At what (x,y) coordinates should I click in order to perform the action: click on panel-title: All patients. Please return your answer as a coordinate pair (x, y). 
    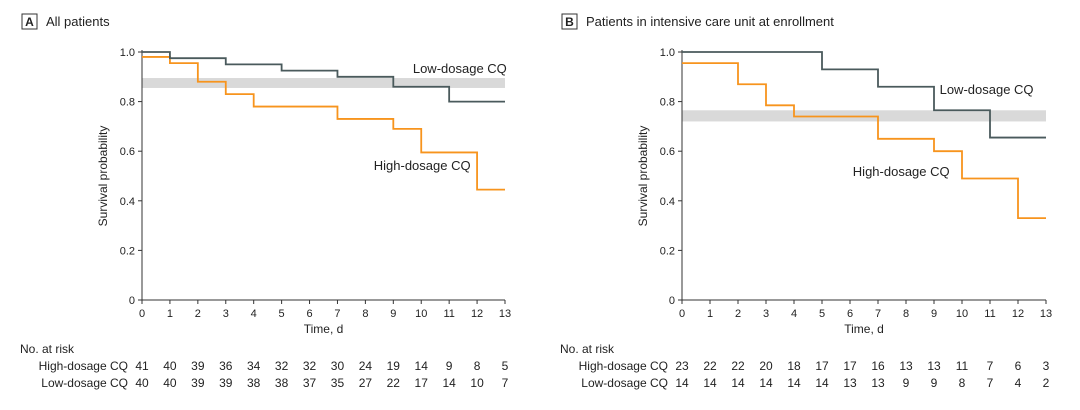
    Looking at the image, I should click on (78, 21).